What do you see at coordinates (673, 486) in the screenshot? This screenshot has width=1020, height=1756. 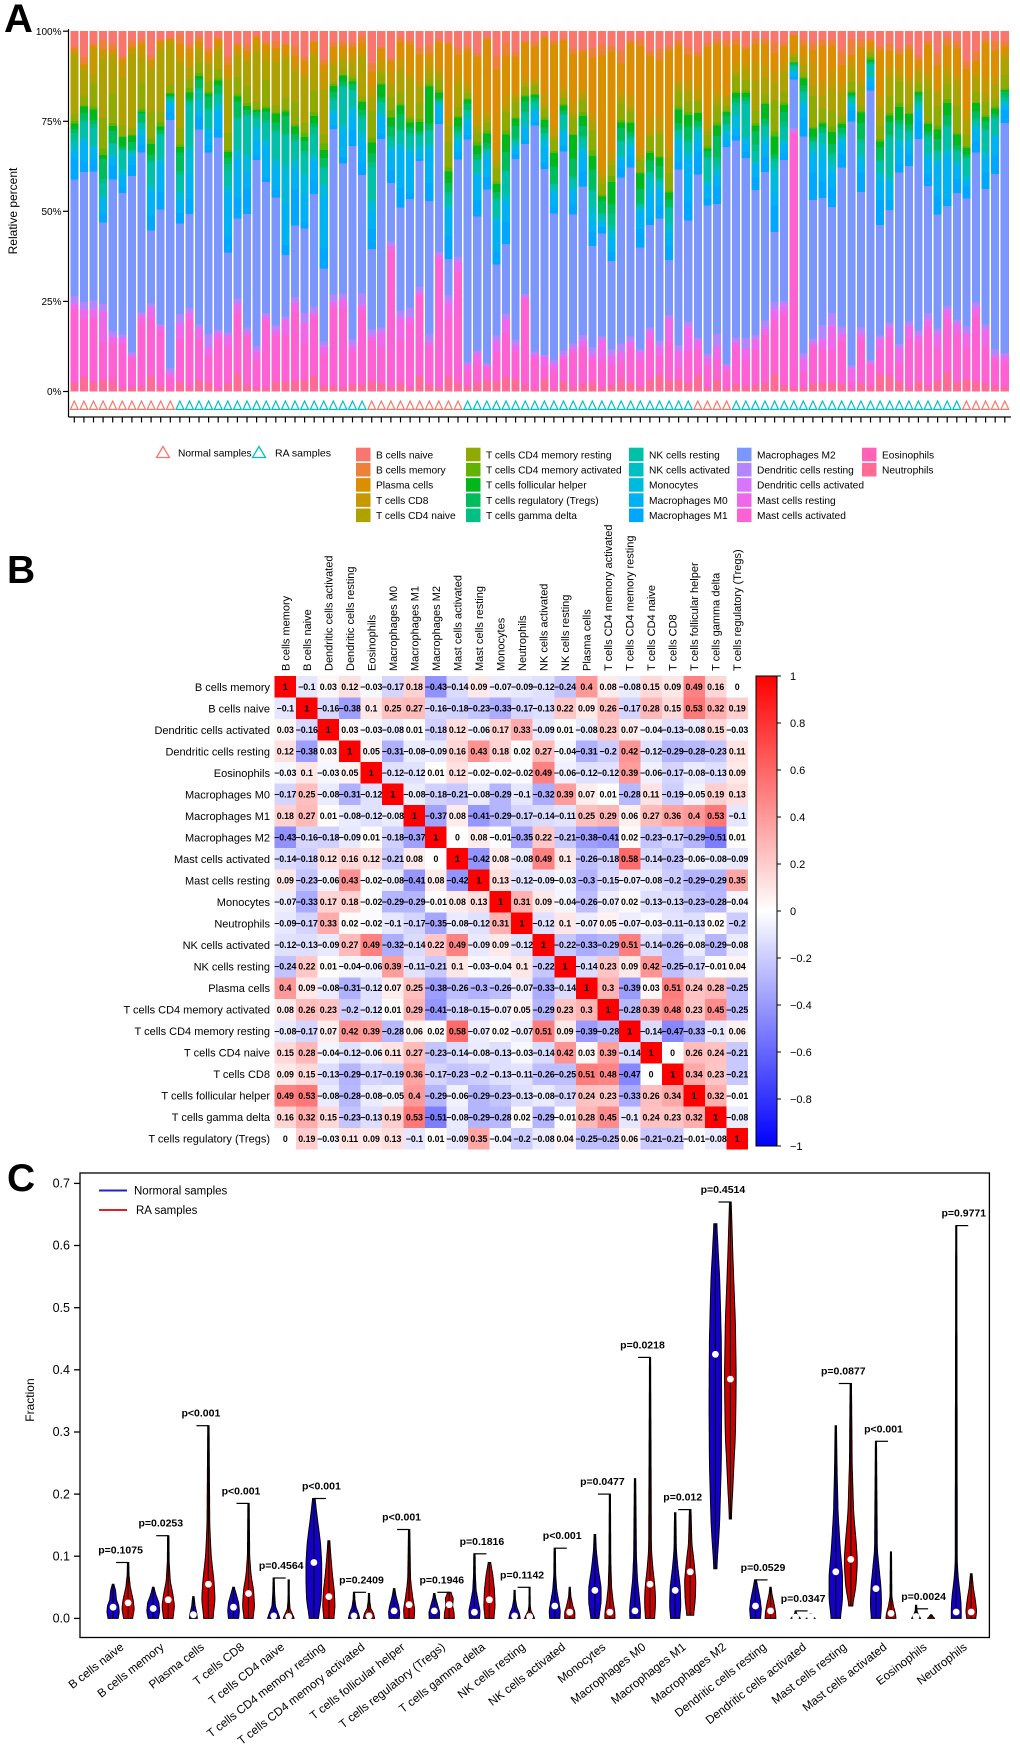 I see `svg-text: Monocytes` at bounding box center [673, 486].